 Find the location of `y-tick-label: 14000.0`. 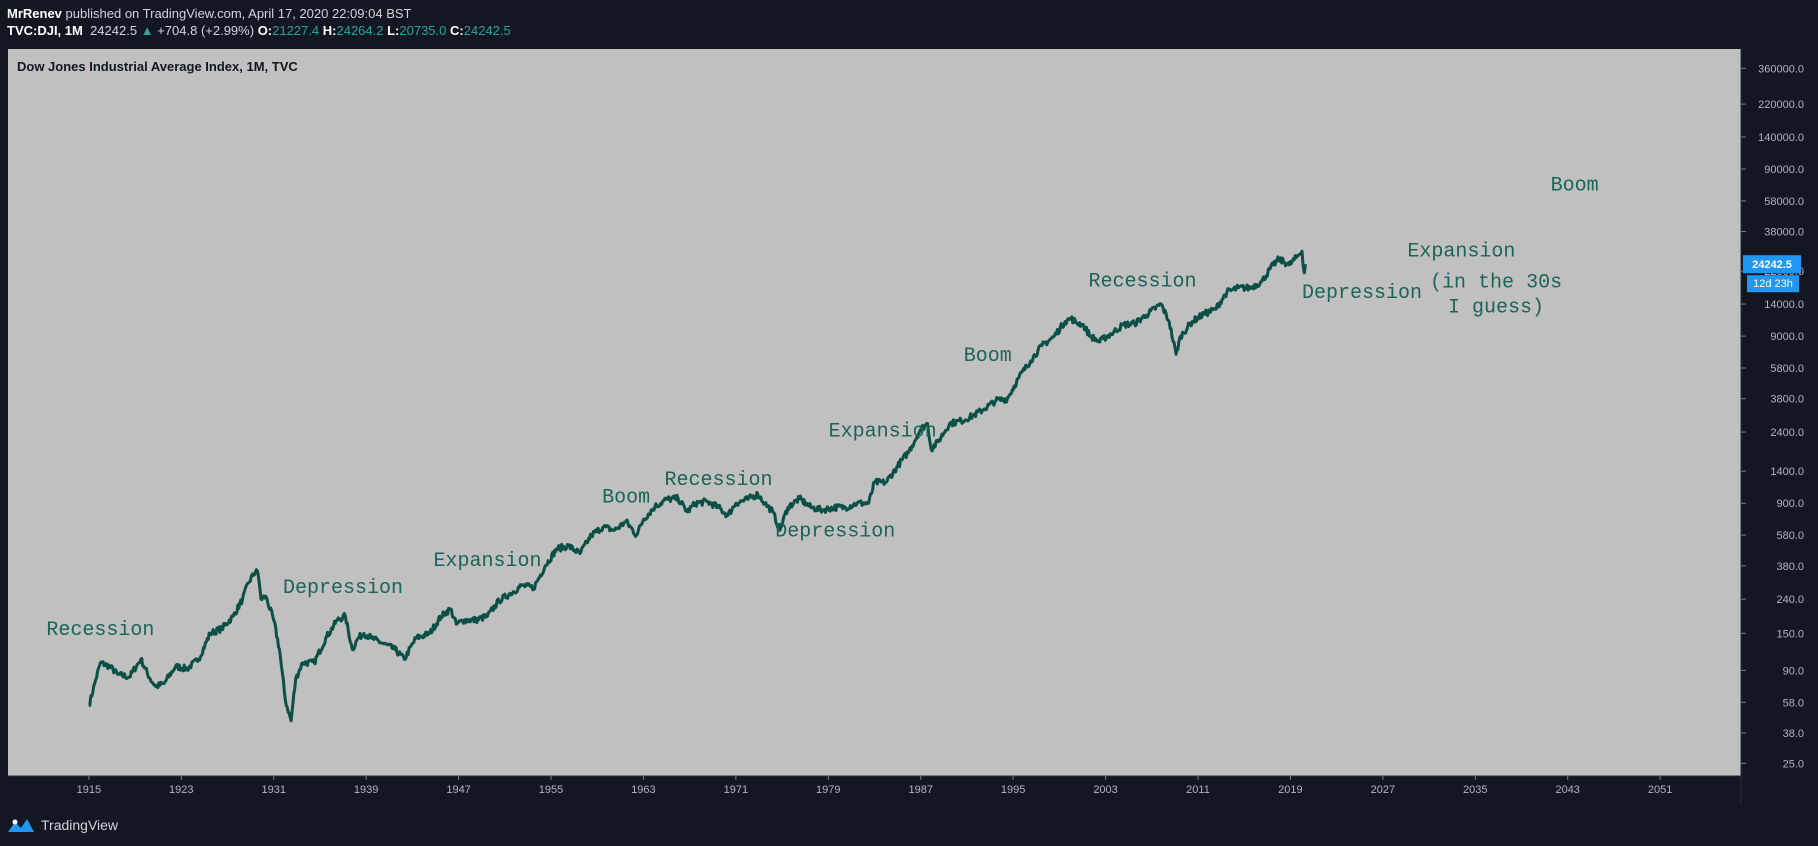

y-tick-label: 14000.0 is located at coordinates (1784, 305).